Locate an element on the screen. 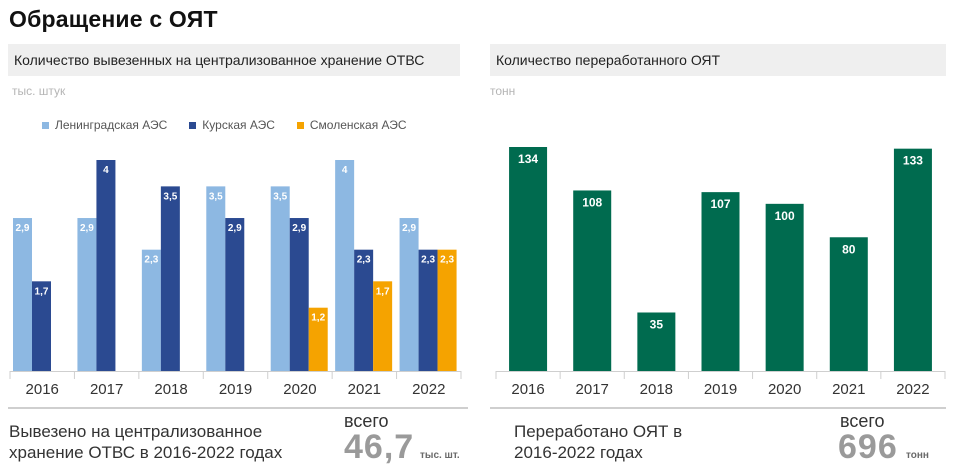 The width and height of the screenshot is (974, 475). chart2-x-tick-label: 2016 is located at coordinates (527, 389).